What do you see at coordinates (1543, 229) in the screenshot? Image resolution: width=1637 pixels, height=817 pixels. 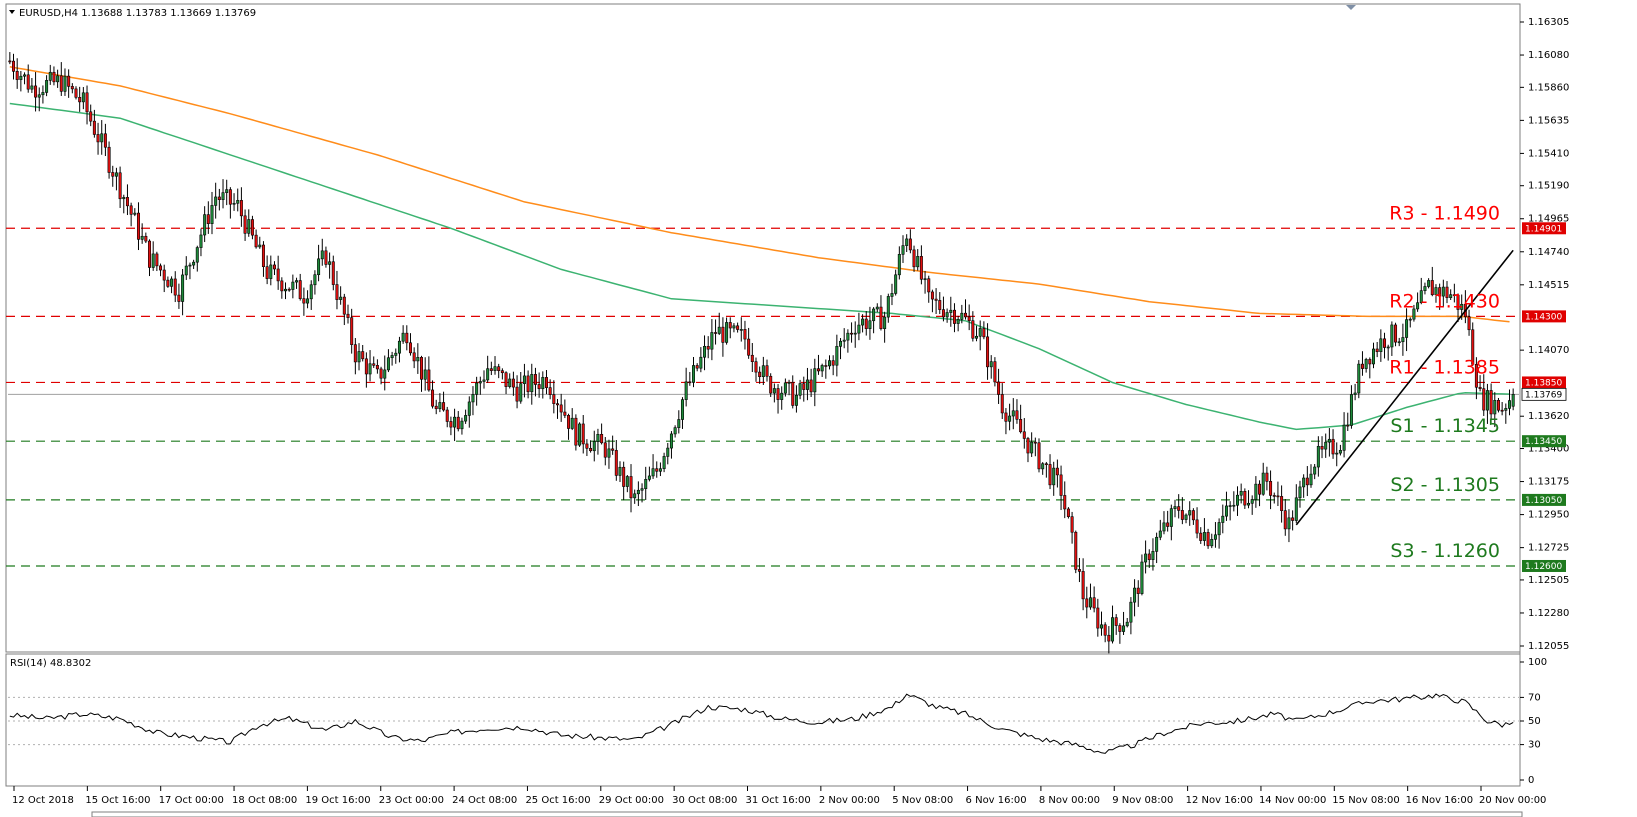 I see `price-tag-label-r3: 1.14901` at bounding box center [1543, 229].